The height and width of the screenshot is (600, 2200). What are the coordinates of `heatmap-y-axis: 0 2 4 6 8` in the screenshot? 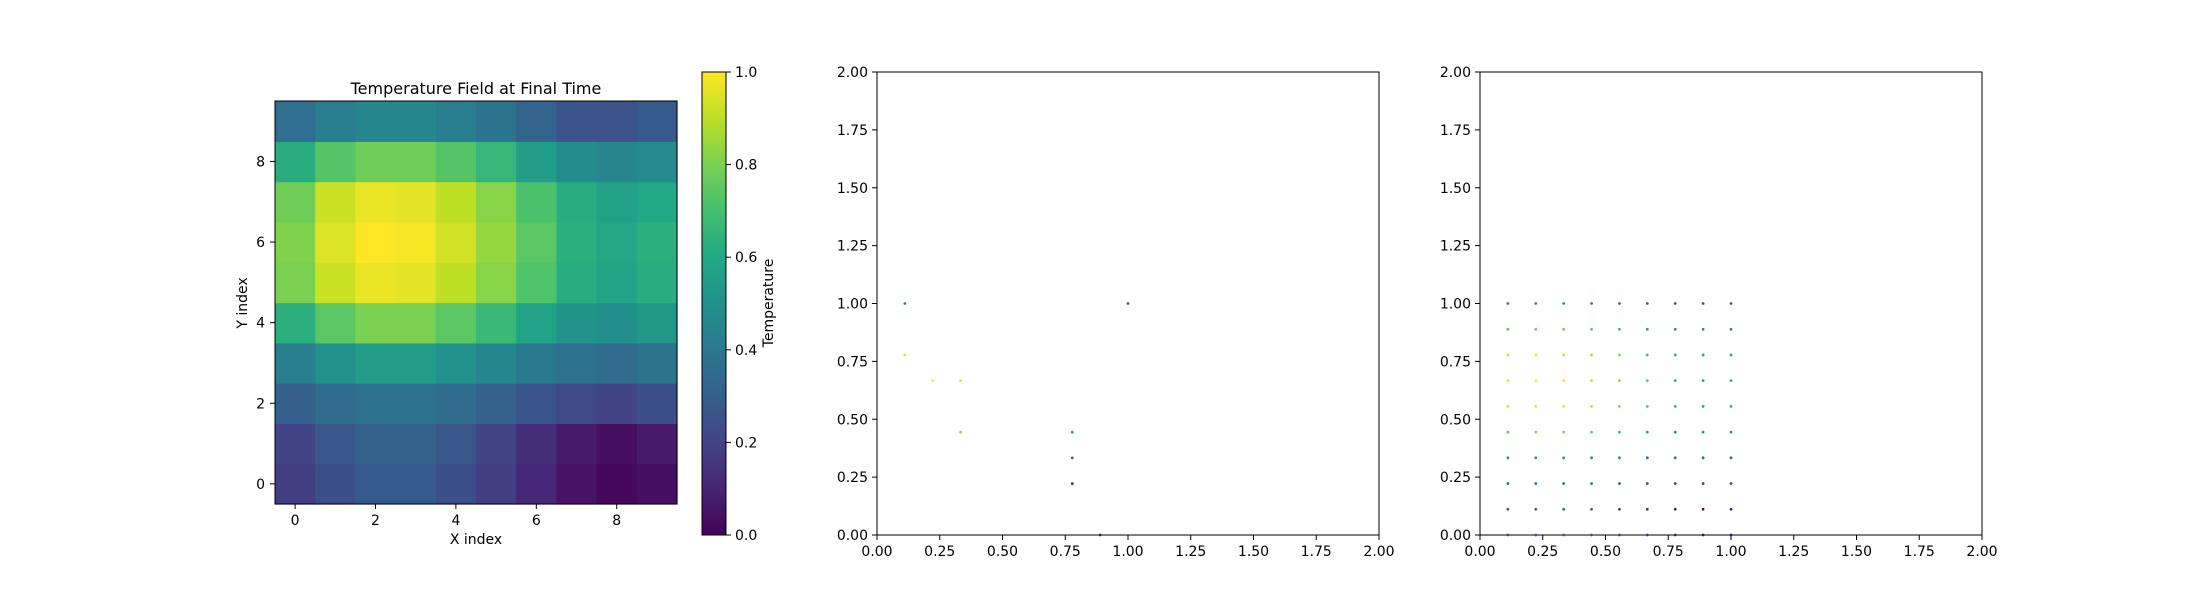 It's located at (265, 323).